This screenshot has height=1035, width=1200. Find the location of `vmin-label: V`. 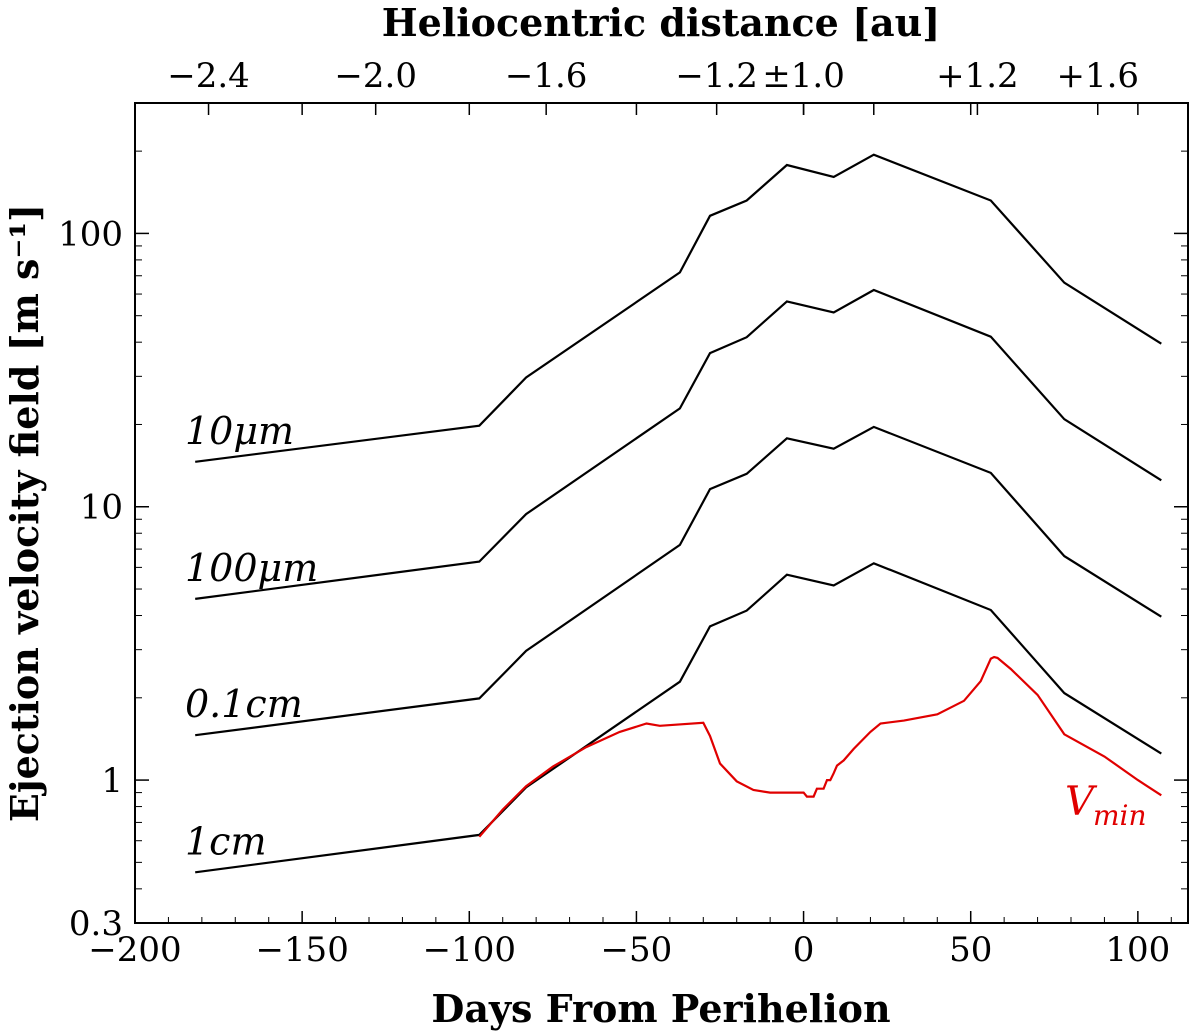

vmin-label: V is located at coordinates (1081, 802).